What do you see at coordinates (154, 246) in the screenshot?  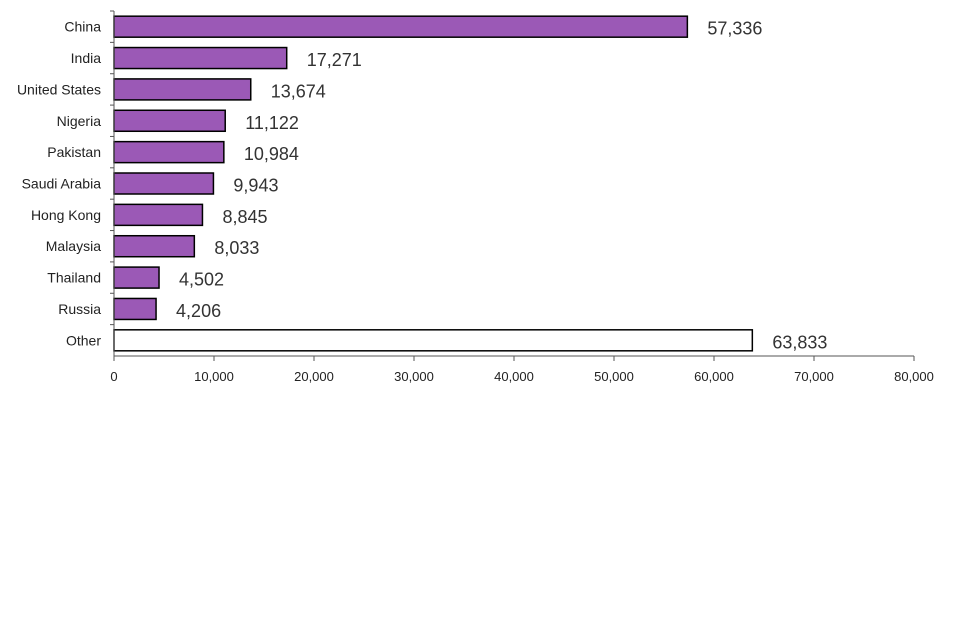 I see `bar-malaysia` at bounding box center [154, 246].